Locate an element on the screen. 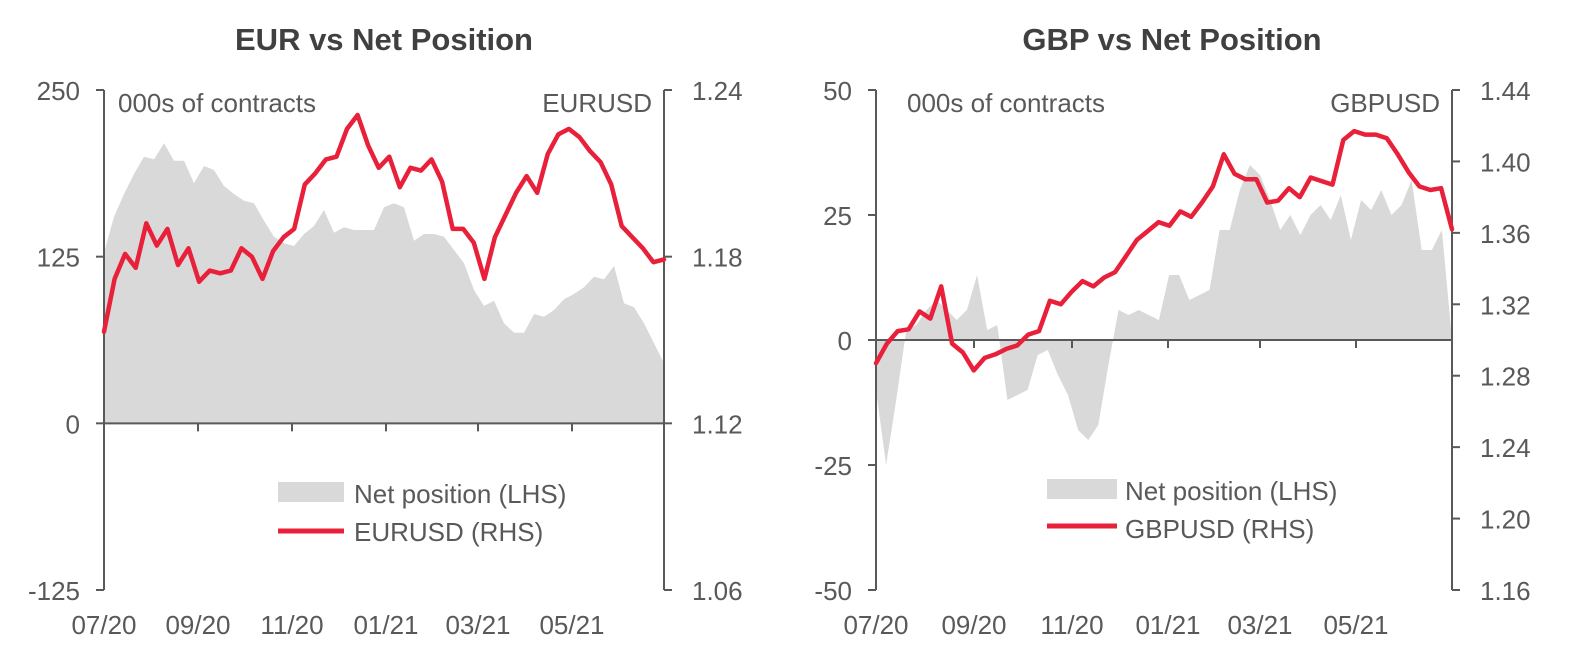  right-axis-note: GBPUSD is located at coordinates (1385, 103).